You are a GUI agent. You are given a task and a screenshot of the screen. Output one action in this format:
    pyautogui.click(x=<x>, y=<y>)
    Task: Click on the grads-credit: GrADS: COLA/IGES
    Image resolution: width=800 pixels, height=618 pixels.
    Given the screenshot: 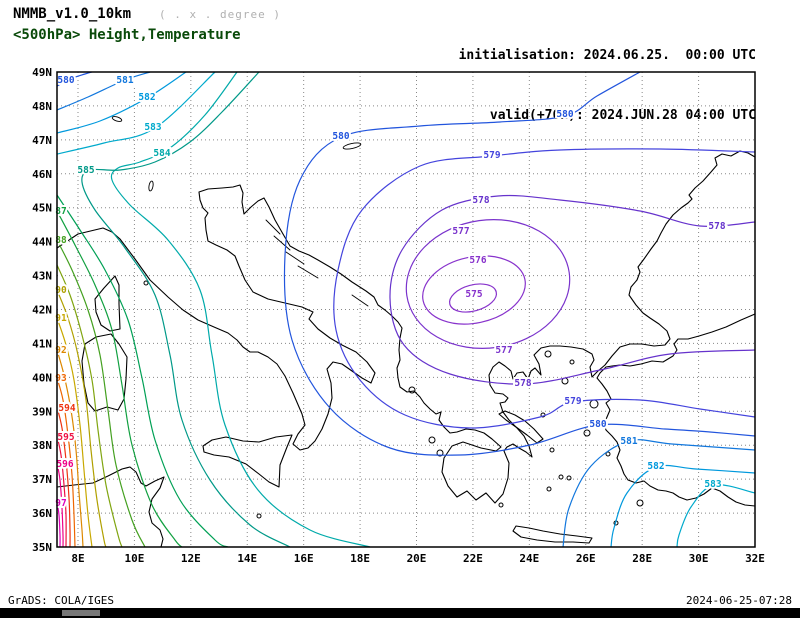 What is the action you would take?
    pyautogui.click(x=61, y=600)
    